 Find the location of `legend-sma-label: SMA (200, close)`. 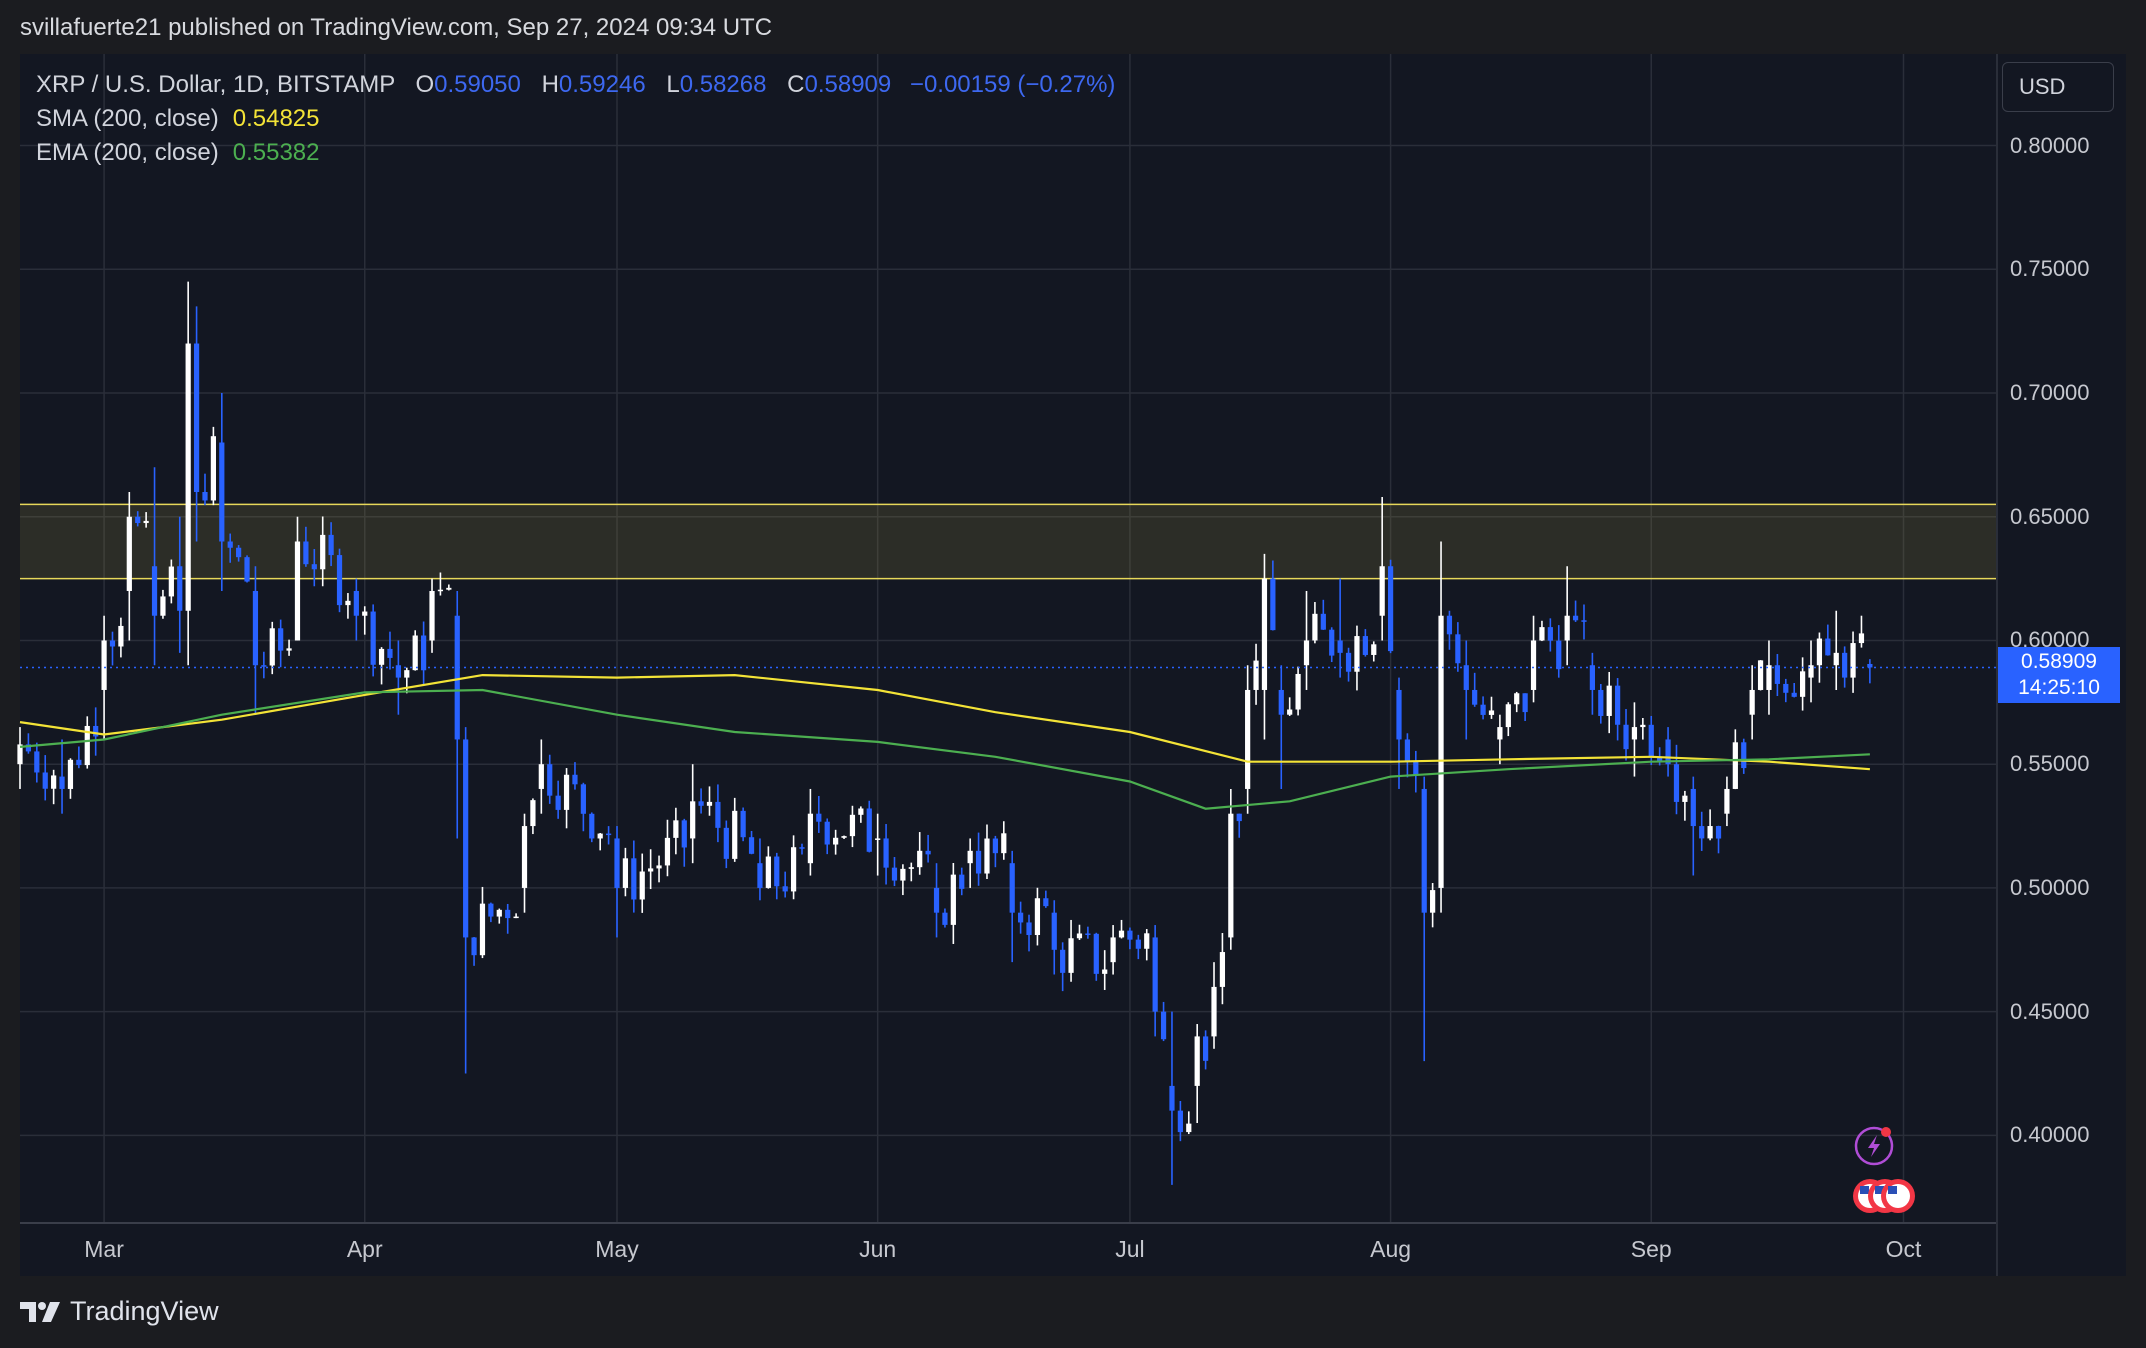

legend-sma-label: SMA (200, close) is located at coordinates (127, 118).